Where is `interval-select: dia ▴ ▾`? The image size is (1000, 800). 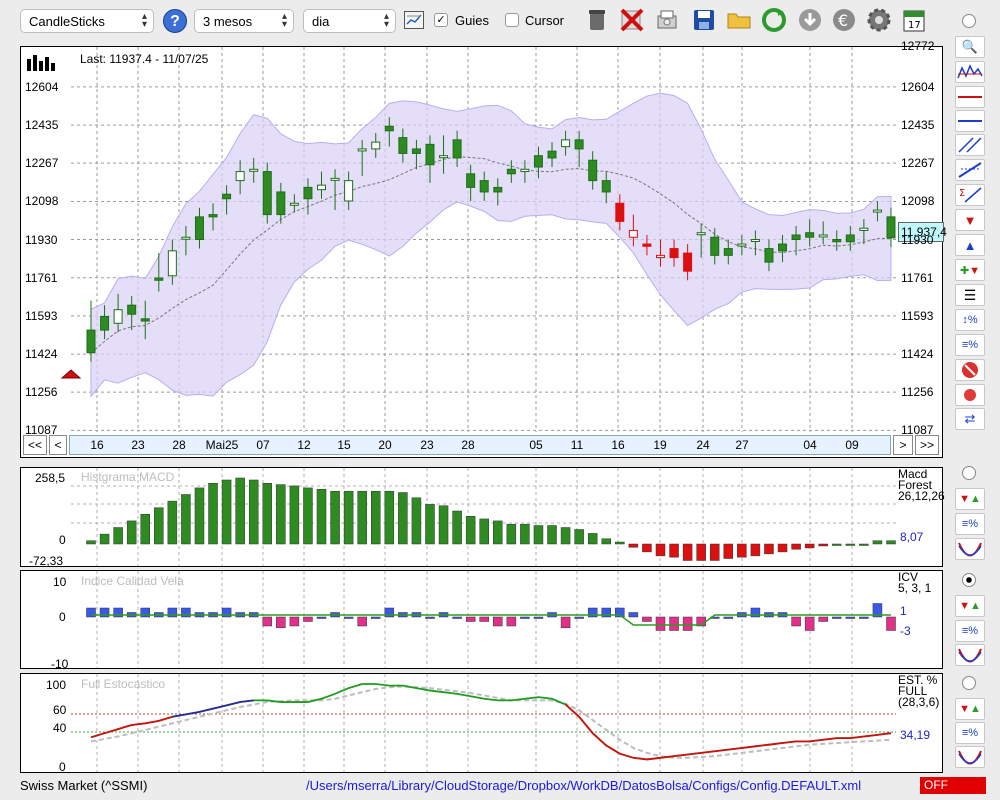 interval-select: dia ▴ ▾ is located at coordinates (349, 21).